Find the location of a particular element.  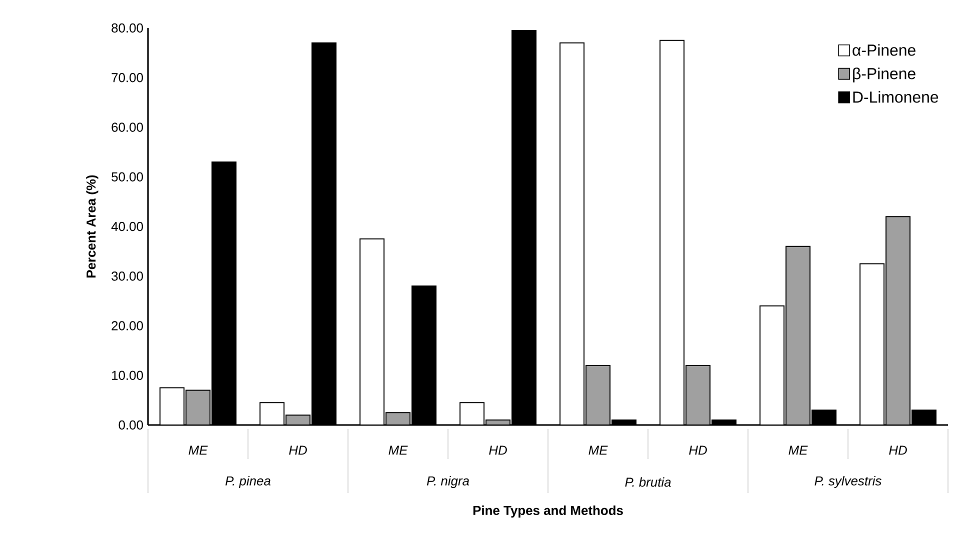

text: P. sylvestris is located at coordinates (848, 482).